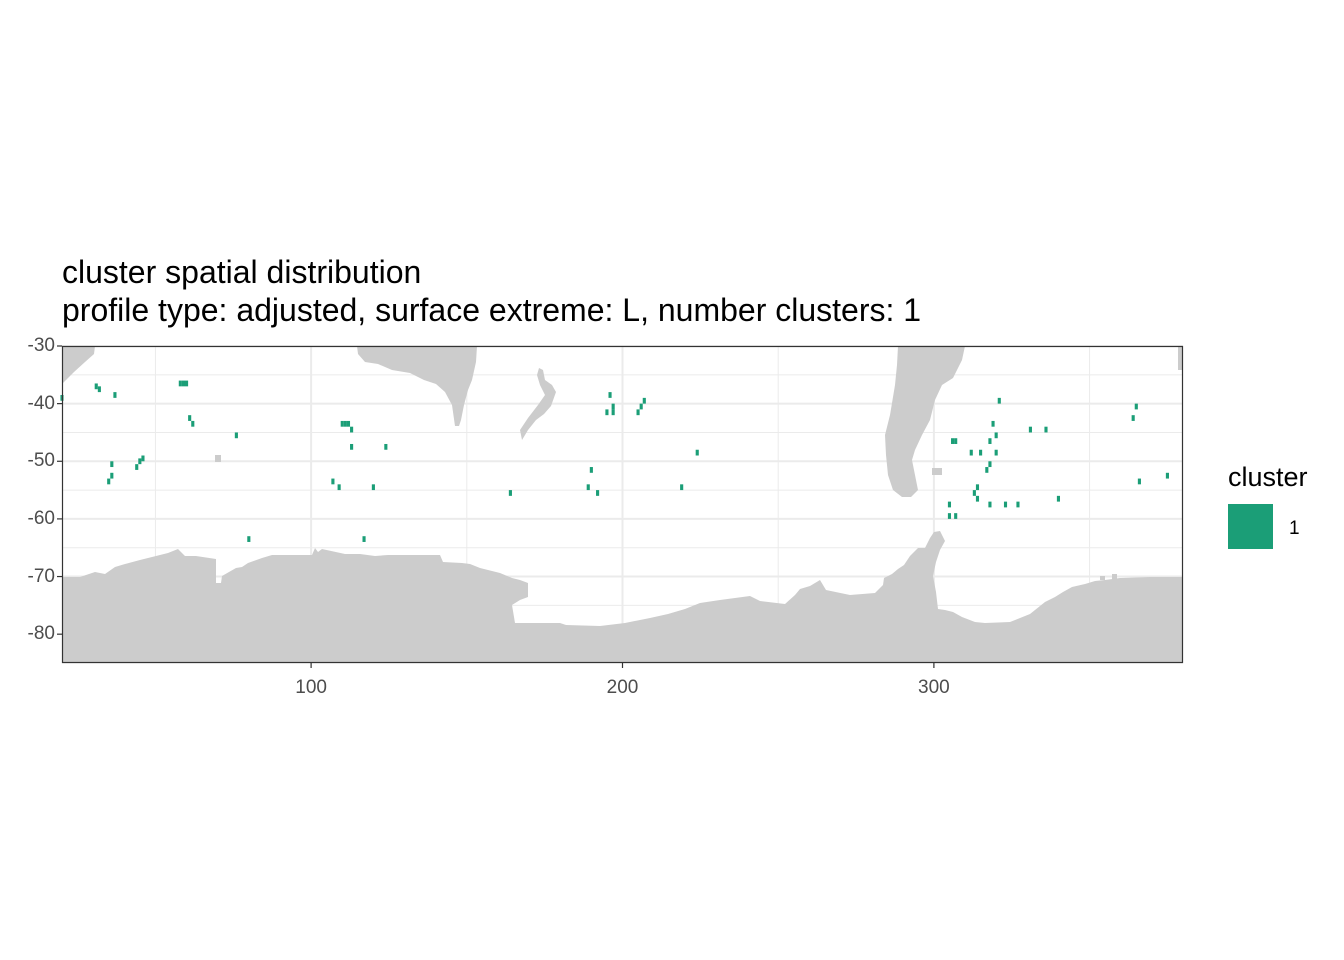 This screenshot has width=1344, height=960. I want to click on land-new-zealand, so click(538, 404).